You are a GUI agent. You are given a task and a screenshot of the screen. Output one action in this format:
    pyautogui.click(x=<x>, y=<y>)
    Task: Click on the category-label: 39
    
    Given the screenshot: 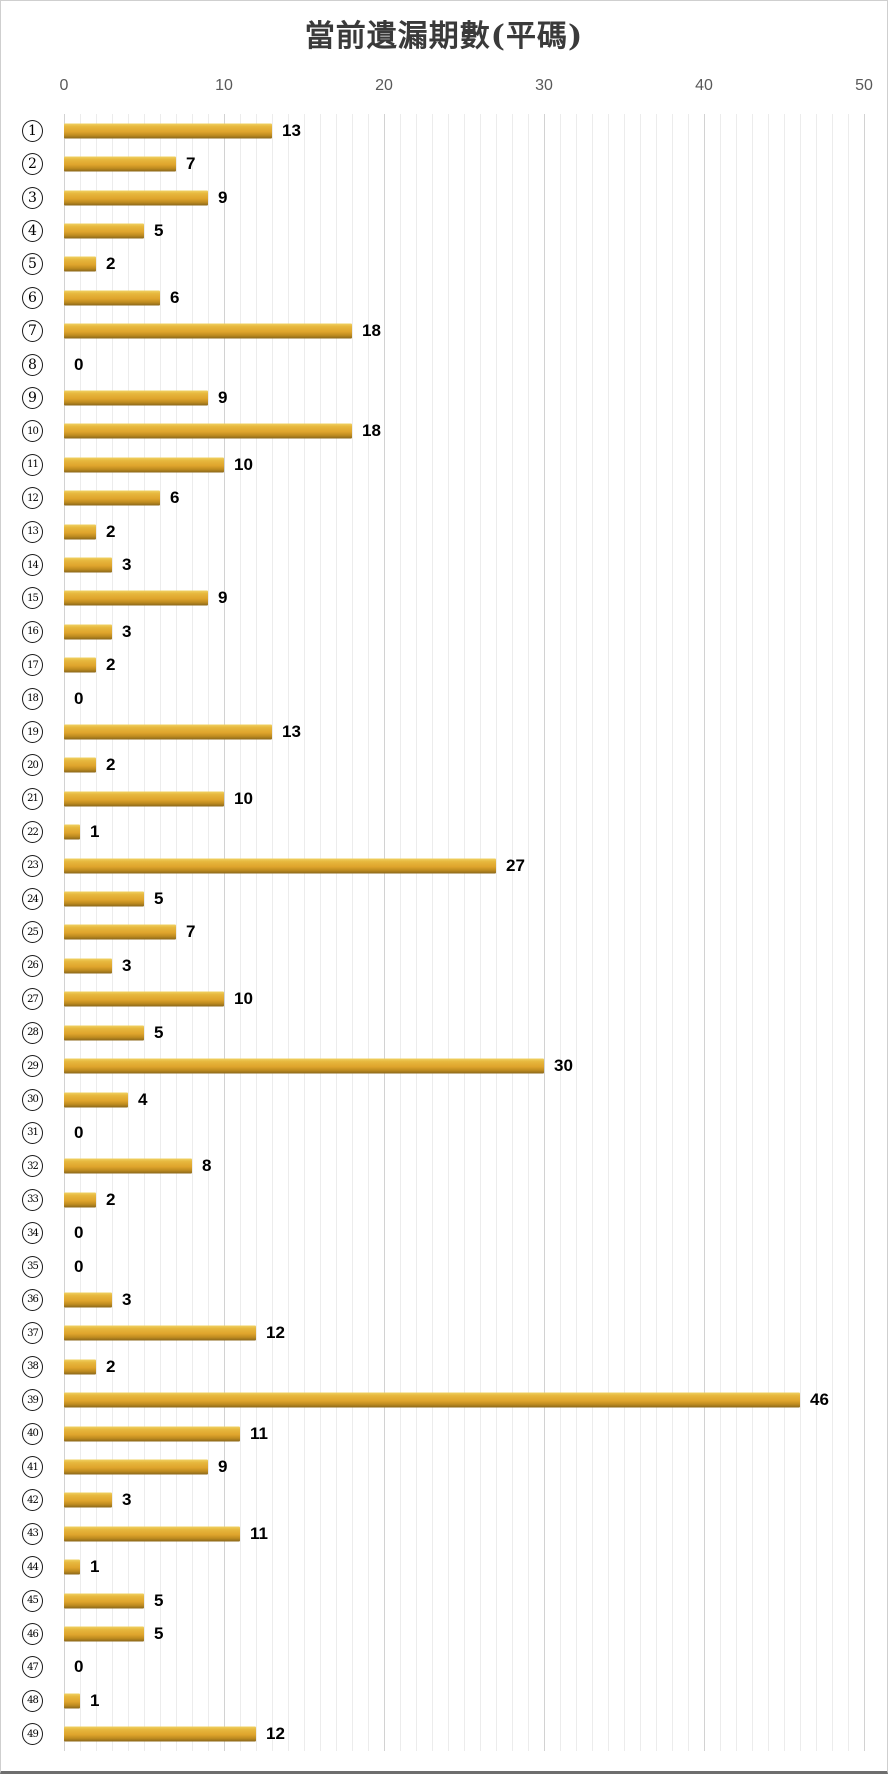 What is the action you would take?
    pyautogui.click(x=32, y=1400)
    